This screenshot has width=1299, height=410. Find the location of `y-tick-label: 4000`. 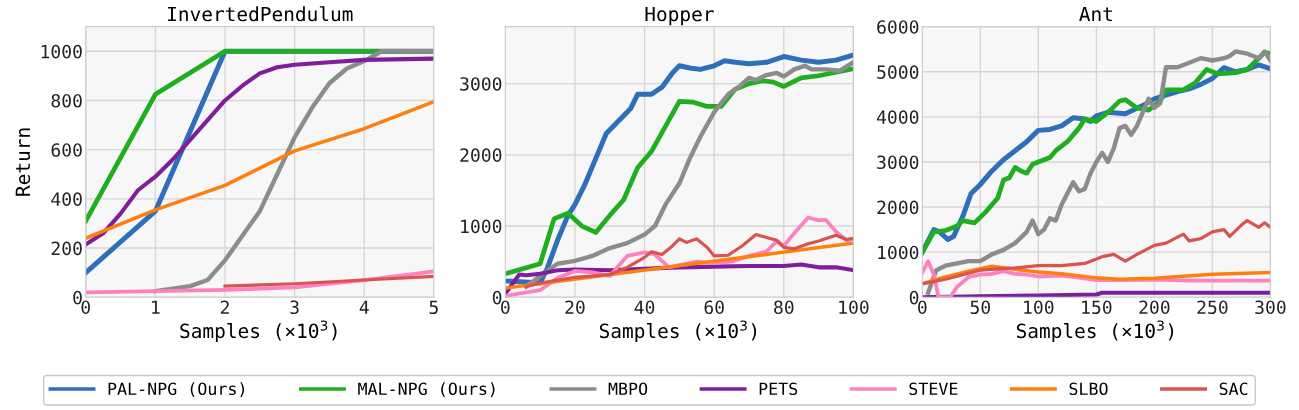

y-tick-label: 4000 is located at coordinates (897, 117).